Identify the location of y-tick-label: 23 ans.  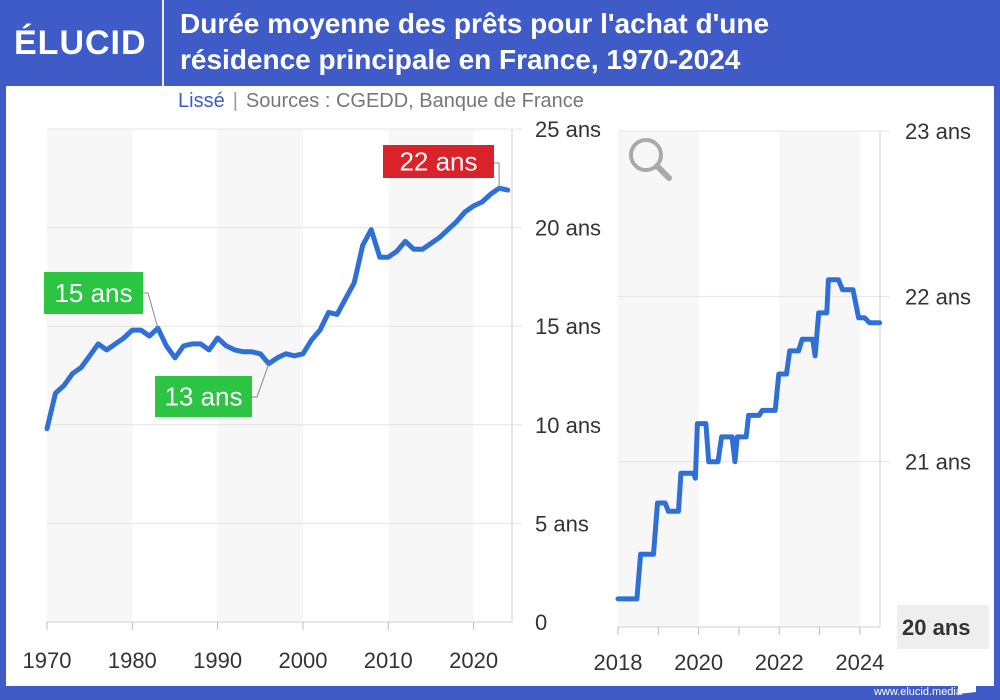
(938, 131).